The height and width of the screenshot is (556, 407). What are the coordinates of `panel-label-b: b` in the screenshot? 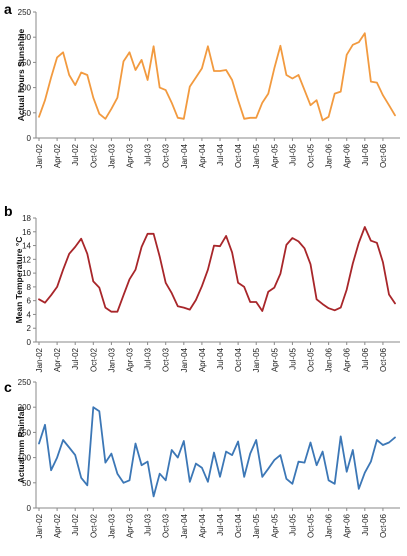 It's located at (8, 211).